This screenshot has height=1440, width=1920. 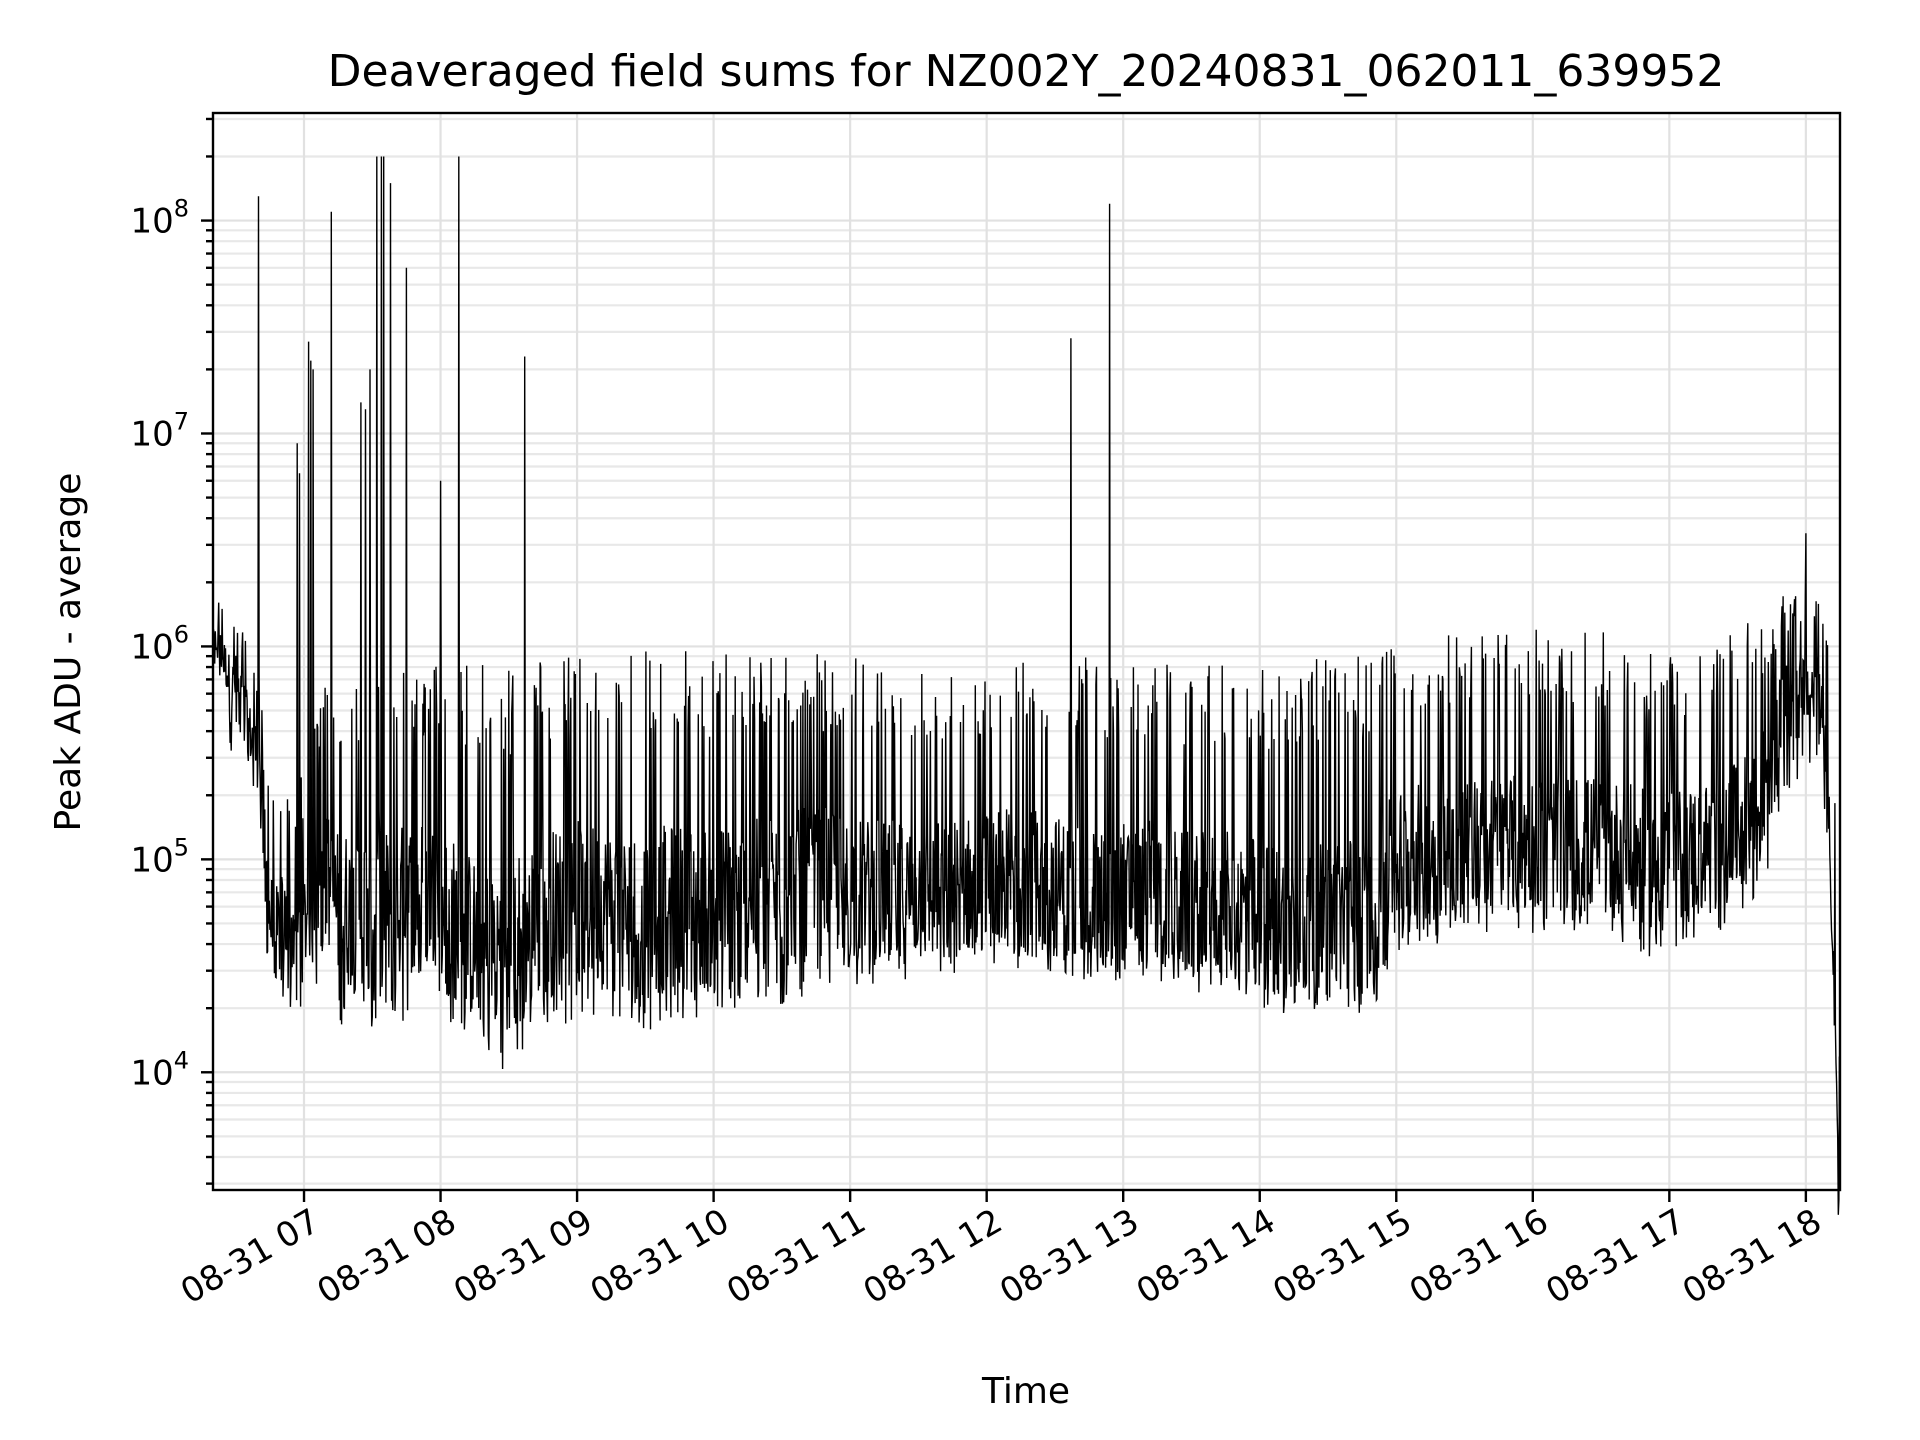 I want to click on x-tick-label: 08-31 09, so click(x=523, y=1256).